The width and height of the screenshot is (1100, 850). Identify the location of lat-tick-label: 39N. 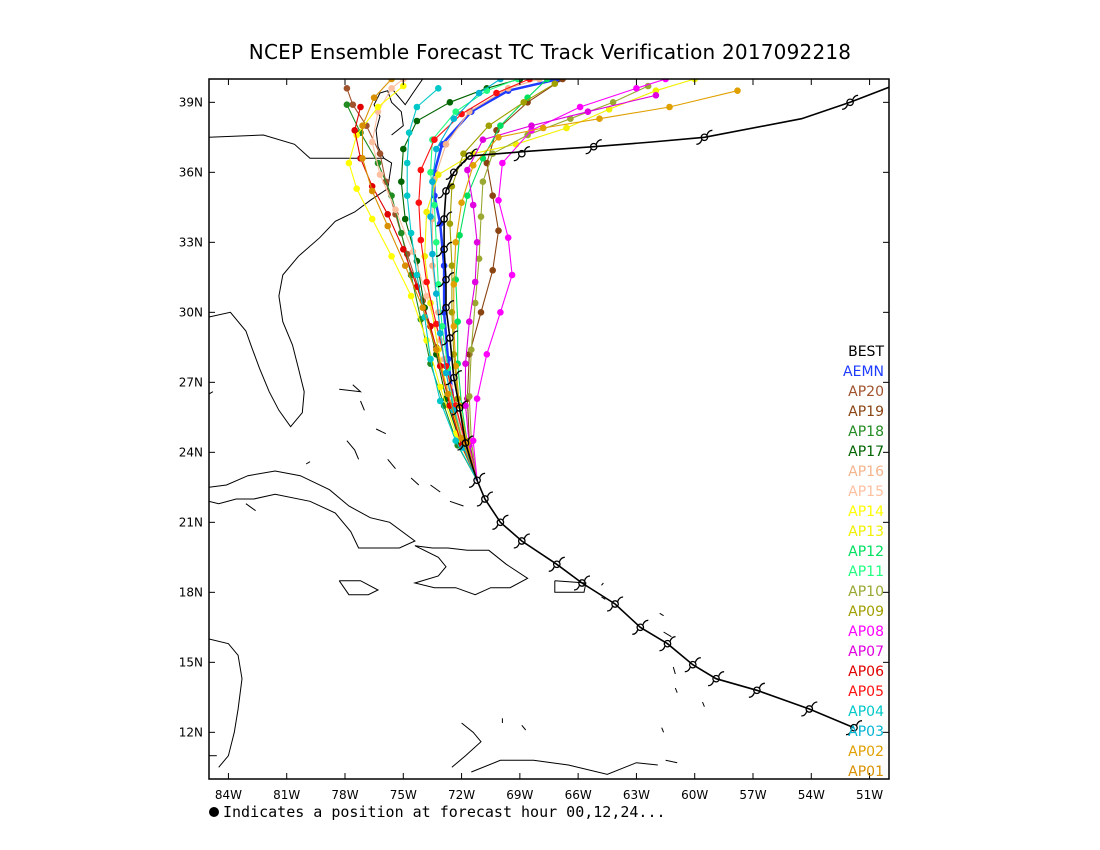
(191, 102).